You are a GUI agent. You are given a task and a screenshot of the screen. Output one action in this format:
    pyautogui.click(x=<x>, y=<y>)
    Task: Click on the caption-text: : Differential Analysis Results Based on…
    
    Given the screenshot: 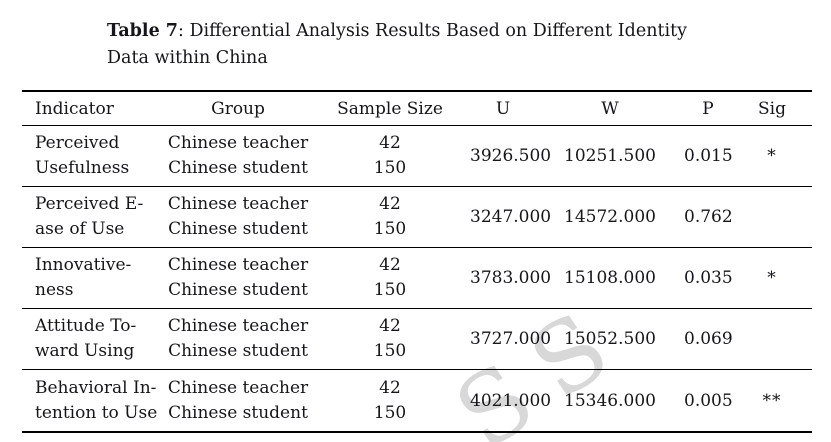 What is the action you would take?
    pyautogui.click(x=432, y=31)
    